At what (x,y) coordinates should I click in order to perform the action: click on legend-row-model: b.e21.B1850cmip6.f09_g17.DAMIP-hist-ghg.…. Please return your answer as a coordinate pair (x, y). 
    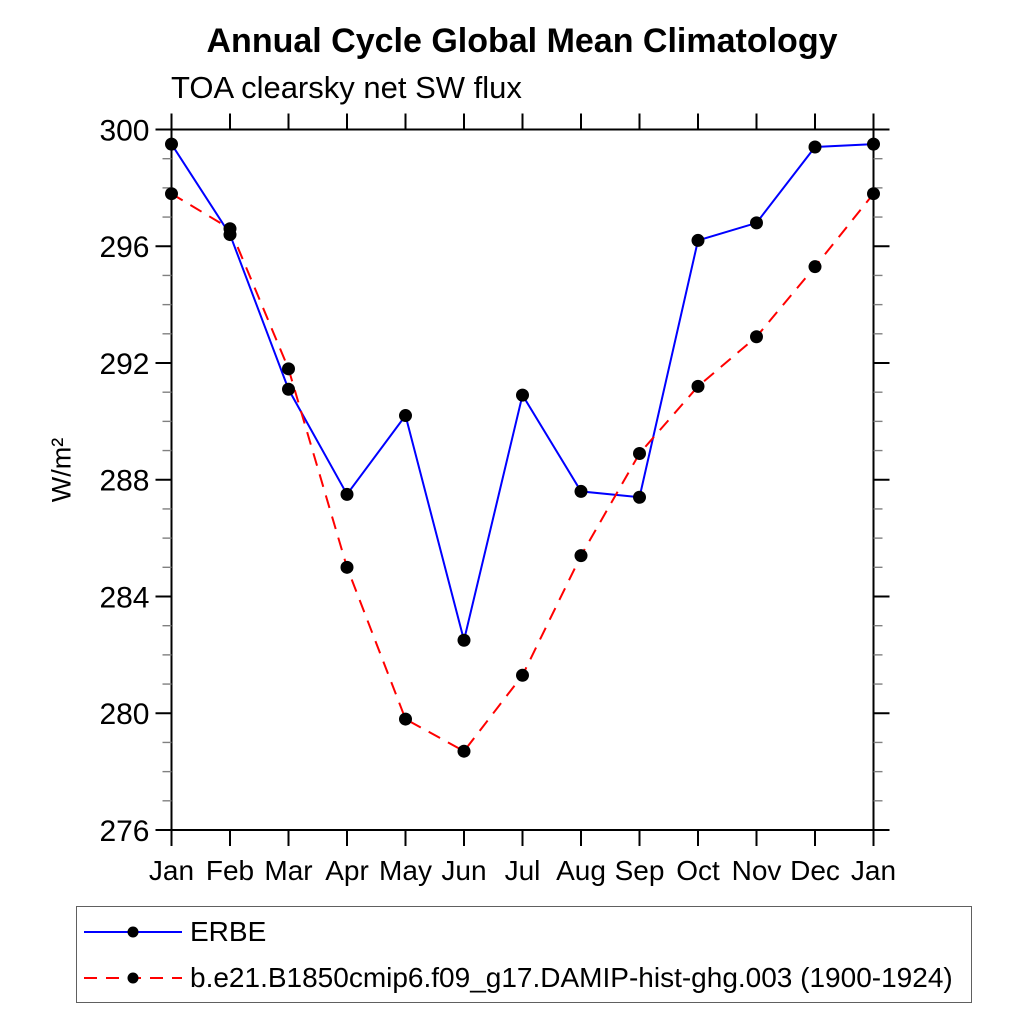
    Looking at the image, I should click on (524, 978).